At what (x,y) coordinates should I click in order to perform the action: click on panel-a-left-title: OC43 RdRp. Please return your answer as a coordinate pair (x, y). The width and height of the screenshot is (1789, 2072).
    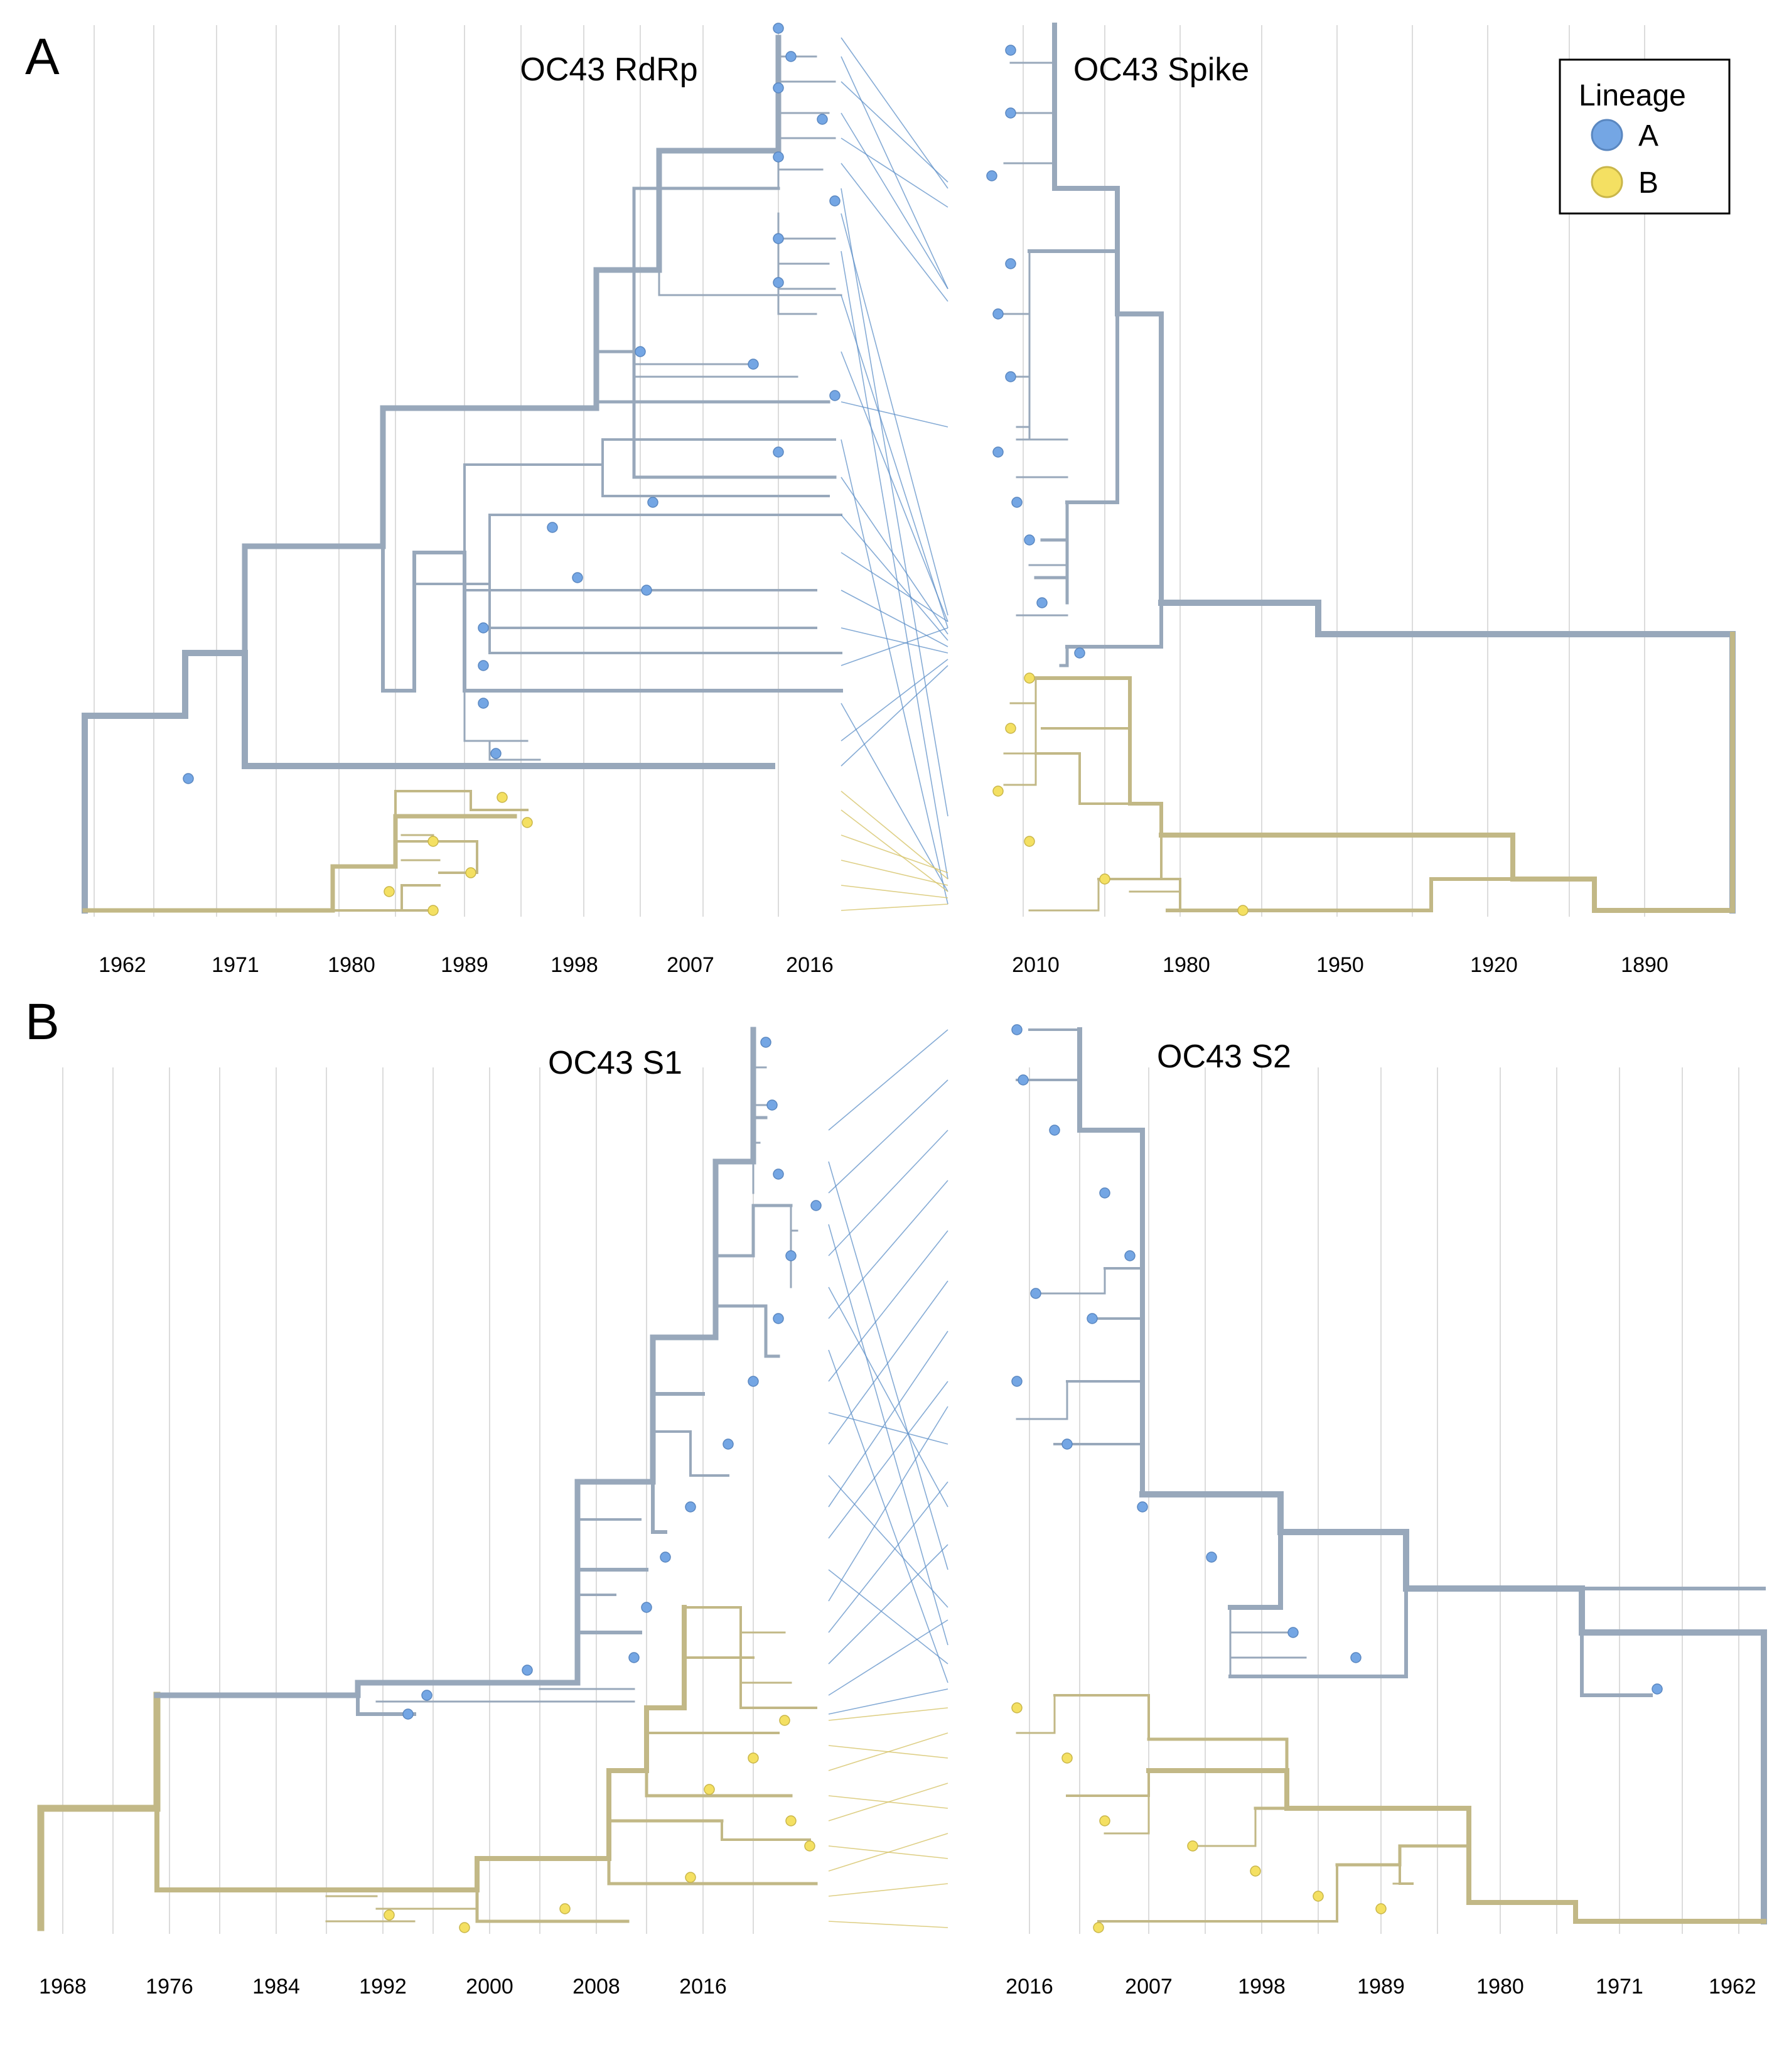
    Looking at the image, I should click on (608, 70).